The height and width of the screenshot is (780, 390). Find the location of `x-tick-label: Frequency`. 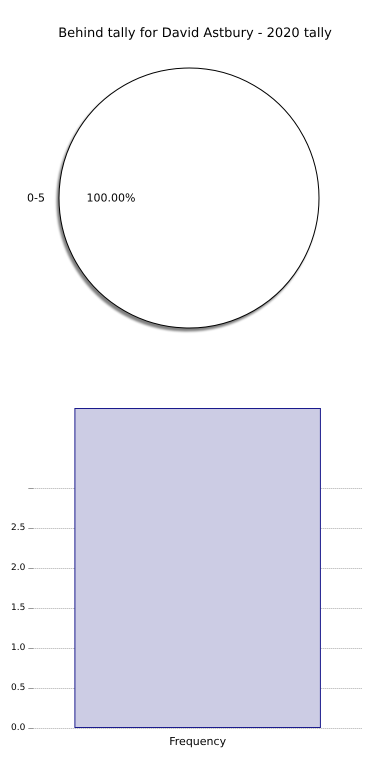

x-tick-label: Frequency is located at coordinates (198, 741).